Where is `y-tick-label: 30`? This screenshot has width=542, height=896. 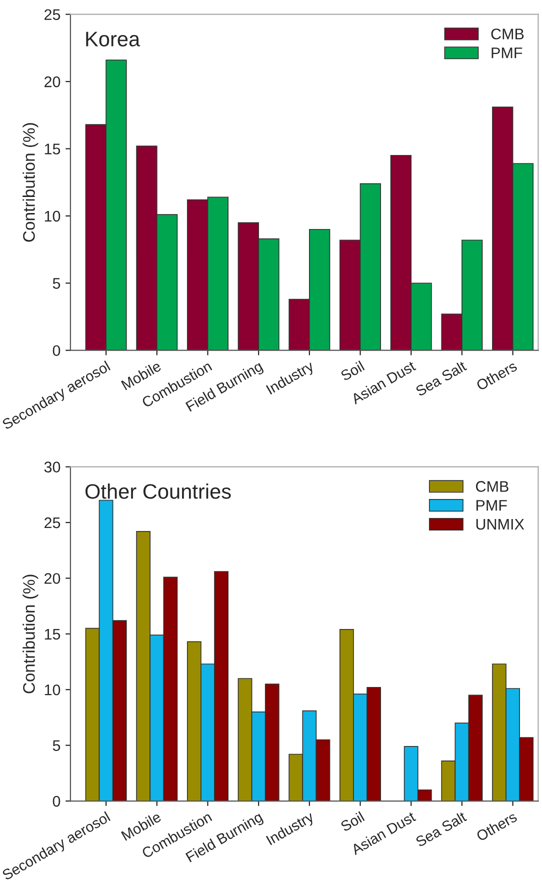 y-tick-label: 30 is located at coordinates (52, 467).